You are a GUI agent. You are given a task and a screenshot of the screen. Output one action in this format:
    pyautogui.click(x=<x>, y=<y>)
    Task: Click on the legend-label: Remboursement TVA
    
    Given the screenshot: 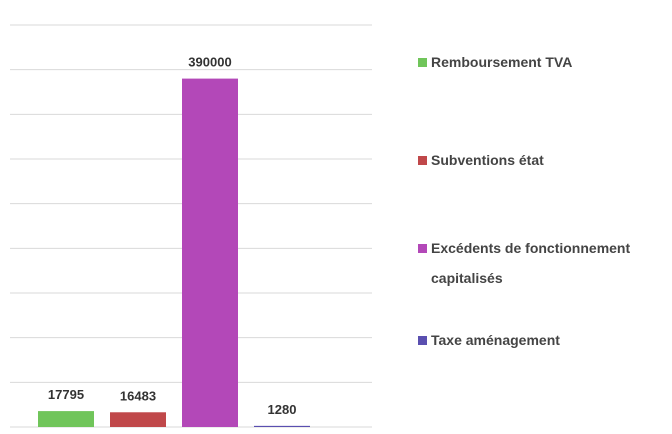 What is the action you would take?
    pyautogui.click(x=502, y=62)
    